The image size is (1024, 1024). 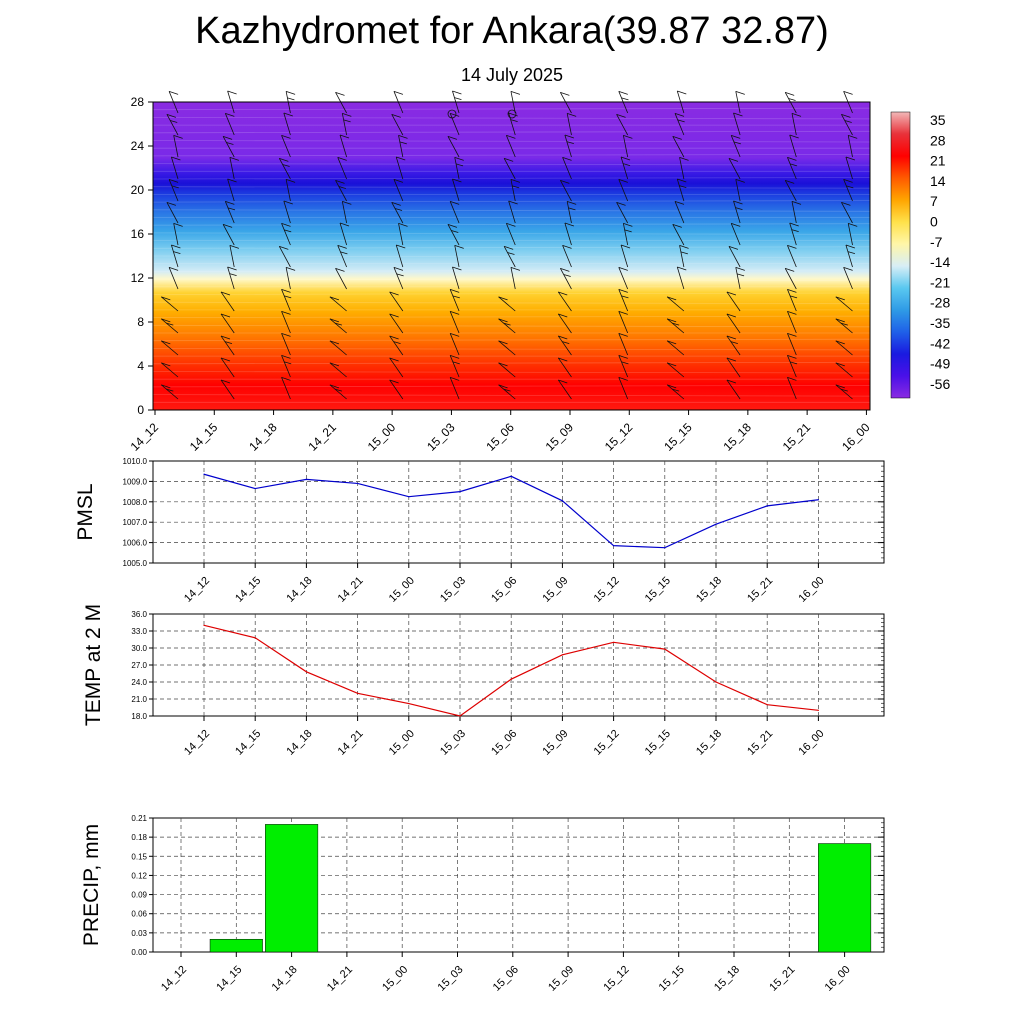 What do you see at coordinates (838, 979) in the screenshot?
I see `x-tick-label: 16_00` at bounding box center [838, 979].